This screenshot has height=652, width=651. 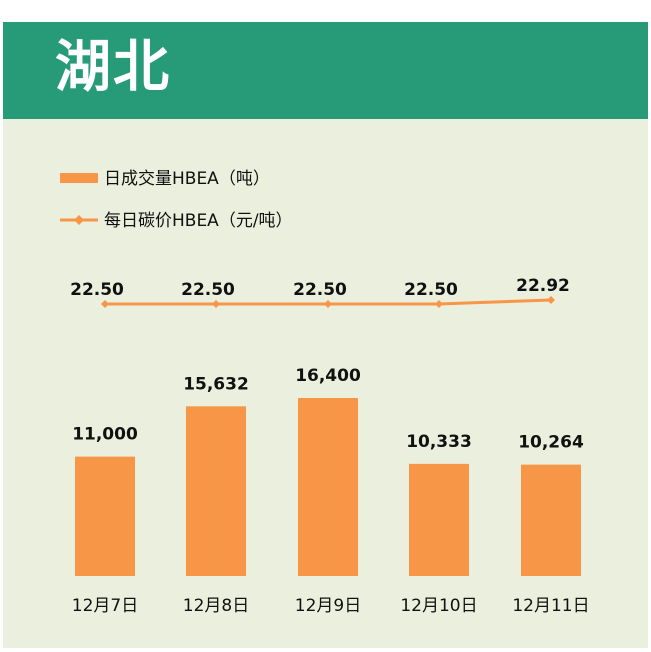 What do you see at coordinates (113, 67) in the screenshot?
I see `page-title: 湖北` at bounding box center [113, 67].